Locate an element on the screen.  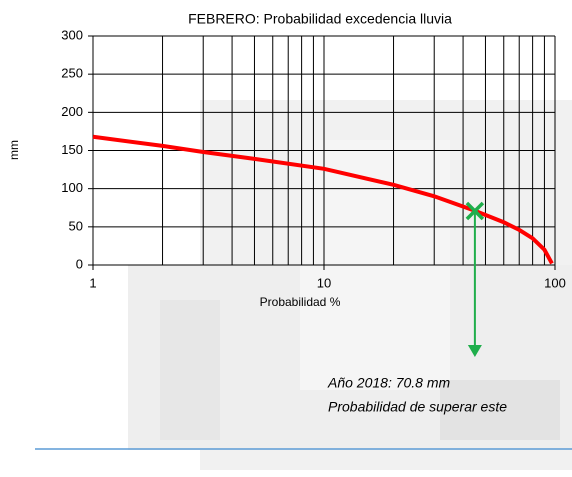
y-tick-label: 0 is located at coordinates (79, 263).